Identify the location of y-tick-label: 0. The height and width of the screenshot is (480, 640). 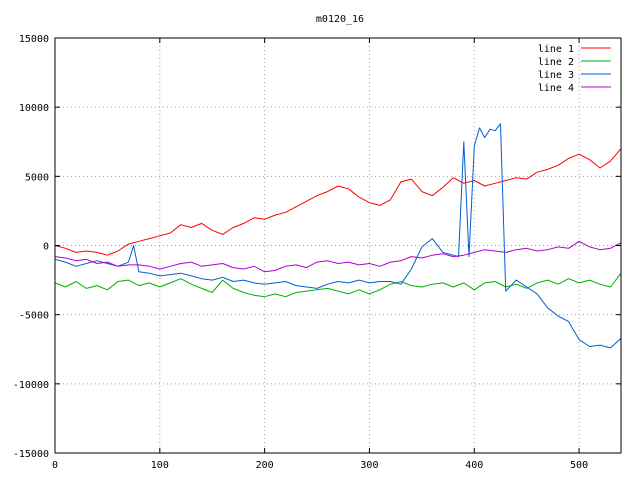
(46, 247).